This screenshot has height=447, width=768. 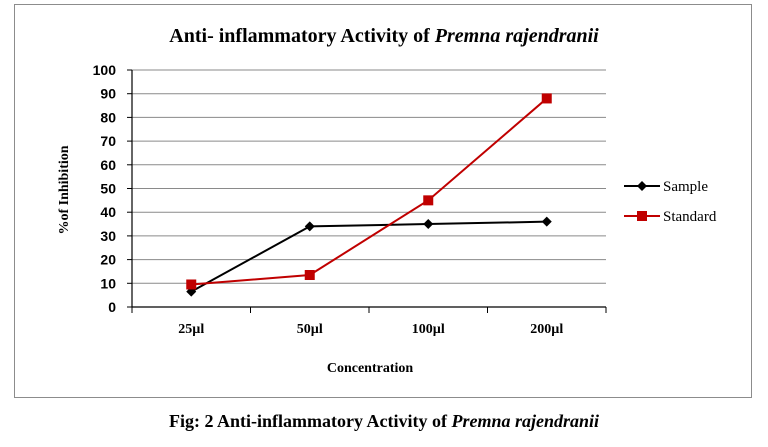 What do you see at coordinates (64, 189) in the screenshot?
I see `y-axis-label: %of Inhibition` at bounding box center [64, 189].